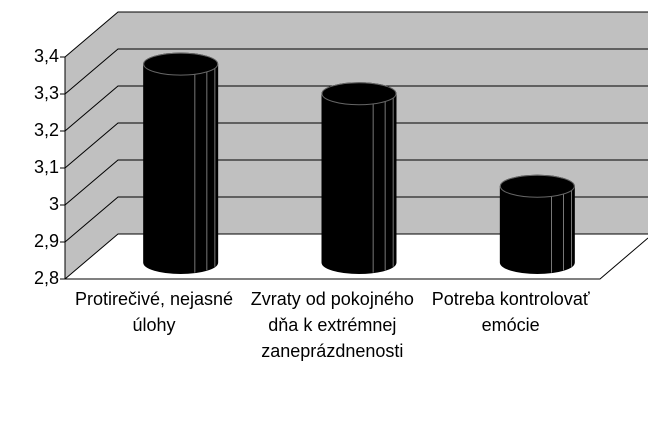 The width and height of the screenshot is (648, 422). I want to click on y-tick-label: 3,2, so click(46, 130).